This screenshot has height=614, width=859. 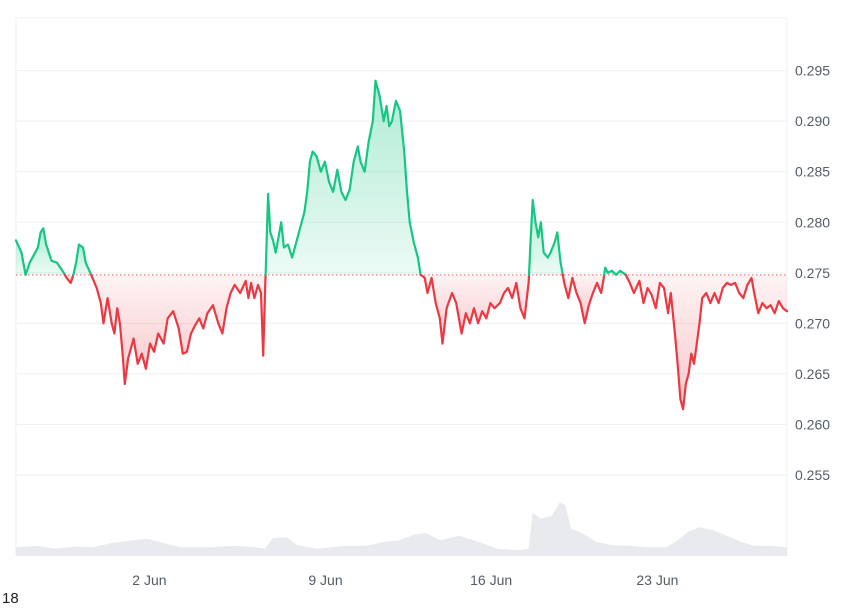 What do you see at coordinates (812, 121) in the screenshot?
I see `y-tick-label: 0.290` at bounding box center [812, 121].